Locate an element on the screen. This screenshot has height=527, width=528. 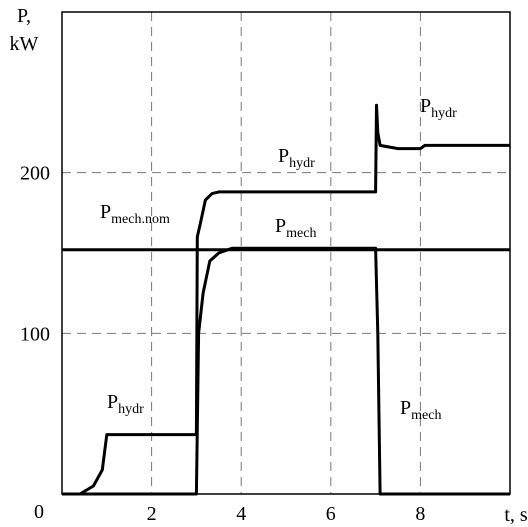
x-axis-label: t, s is located at coordinates (516, 515).